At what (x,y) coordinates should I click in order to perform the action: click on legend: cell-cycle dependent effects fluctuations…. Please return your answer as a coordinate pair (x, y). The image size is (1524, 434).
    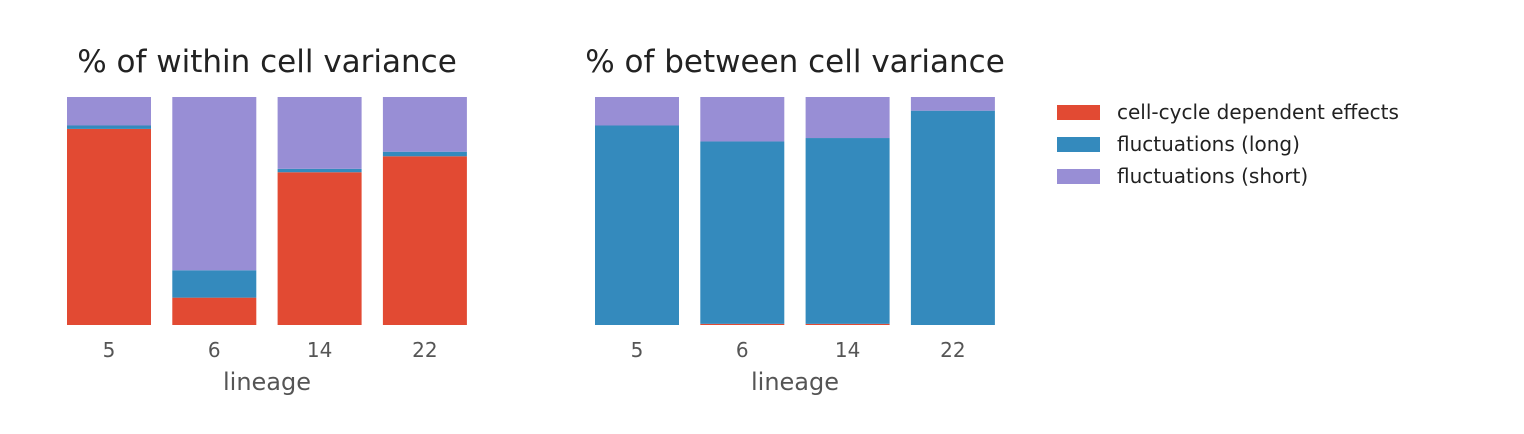
    Looking at the image, I should click on (1228, 144).